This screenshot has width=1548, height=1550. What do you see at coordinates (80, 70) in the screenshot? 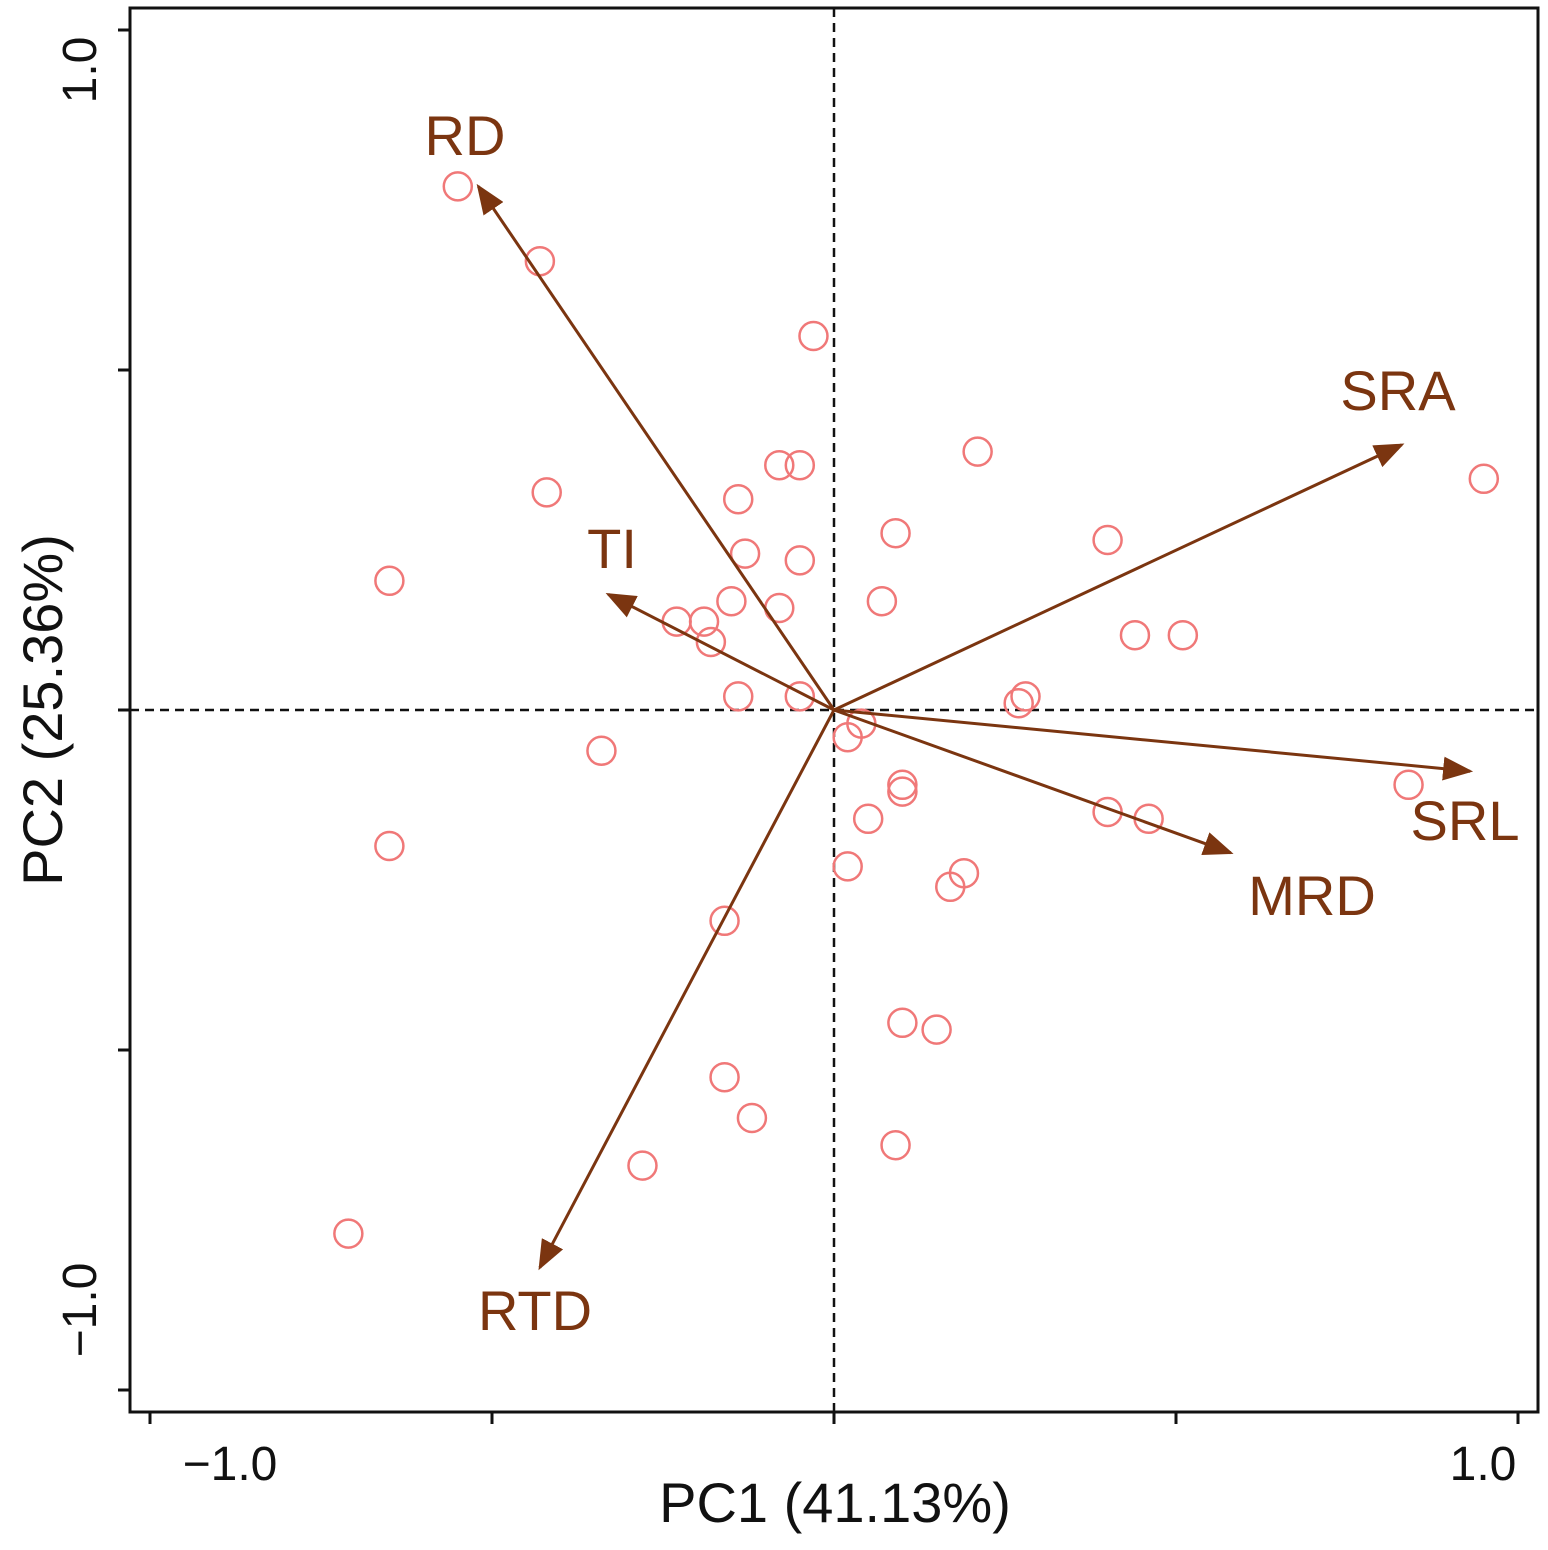
I see `y-tick-label: 1.0` at bounding box center [80, 70].